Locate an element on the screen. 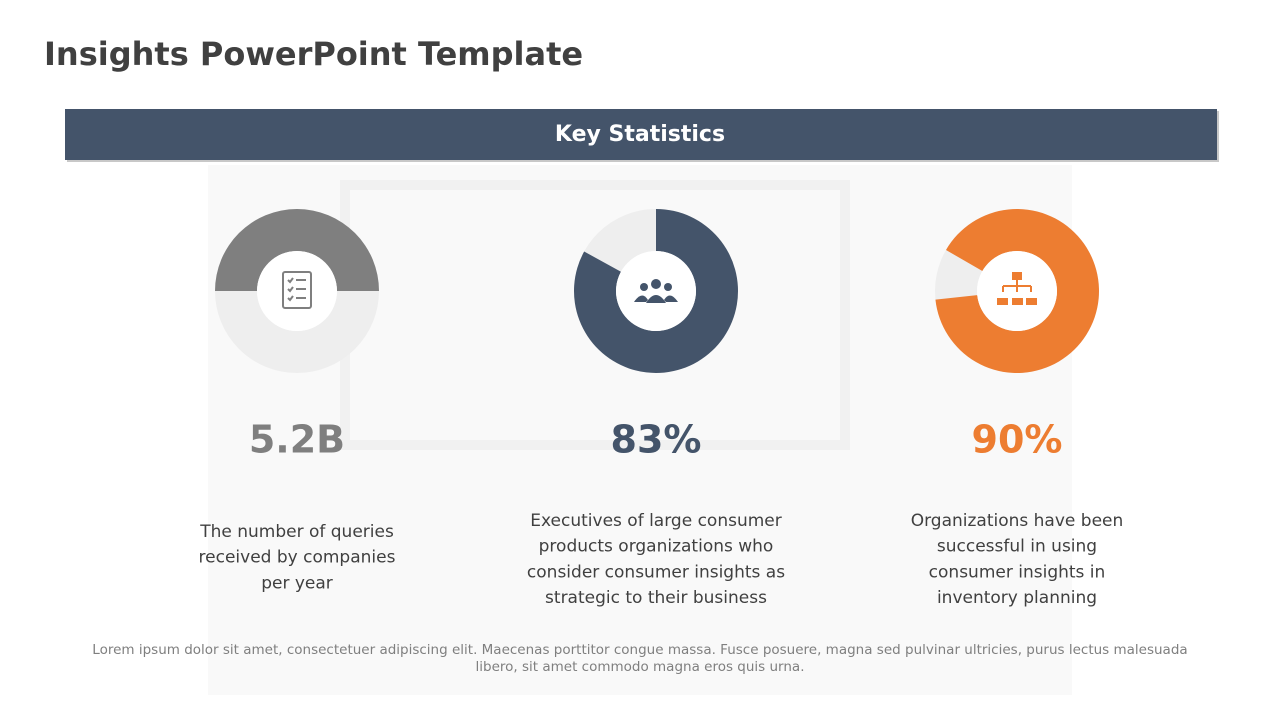  stat-description: The number of queries is located at coordinates (296, 532).